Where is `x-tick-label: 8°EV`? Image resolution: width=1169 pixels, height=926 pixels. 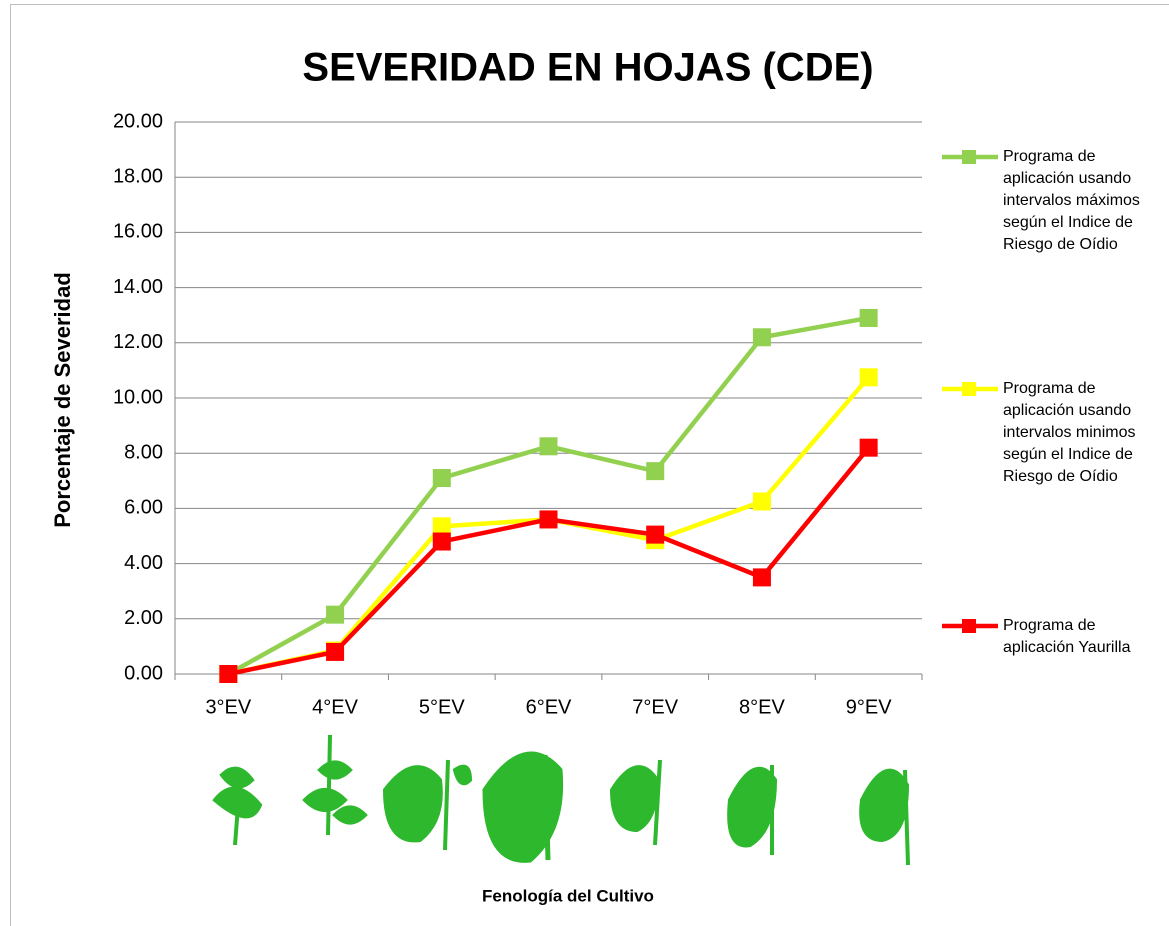 x-tick-label: 8°EV is located at coordinates (762, 707).